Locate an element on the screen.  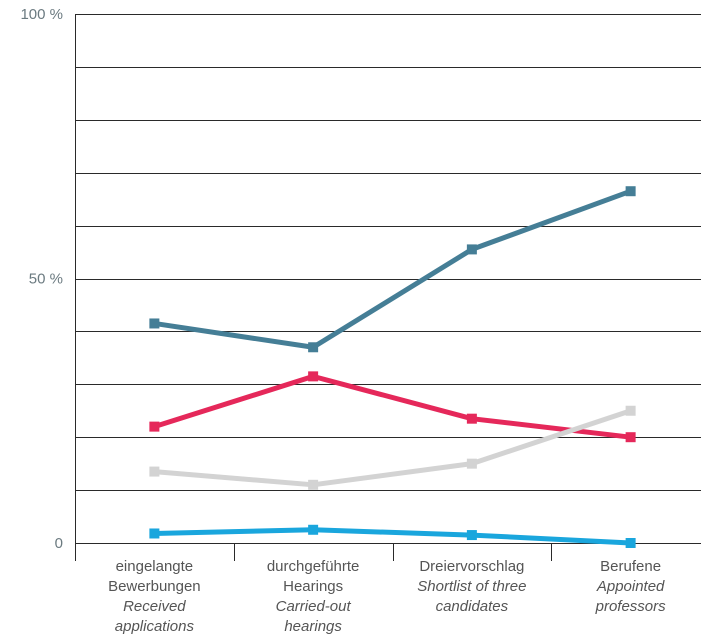
x-category-label: durchgeführte is located at coordinates (313, 566).